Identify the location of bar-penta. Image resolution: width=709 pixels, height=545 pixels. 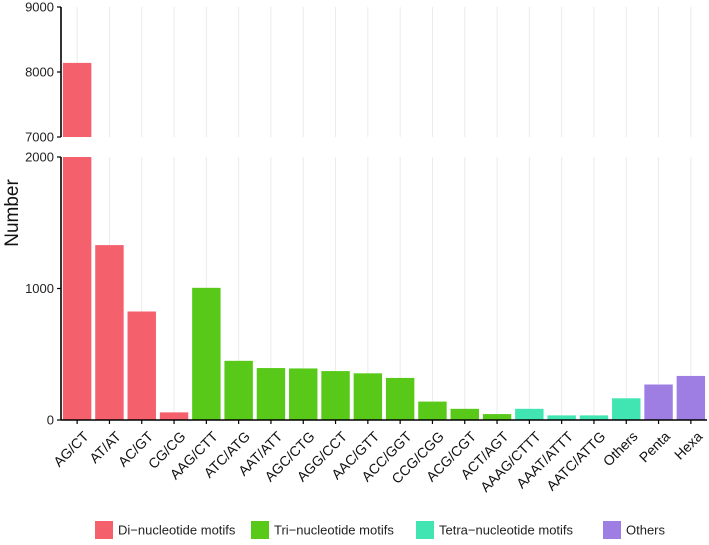
(658, 402).